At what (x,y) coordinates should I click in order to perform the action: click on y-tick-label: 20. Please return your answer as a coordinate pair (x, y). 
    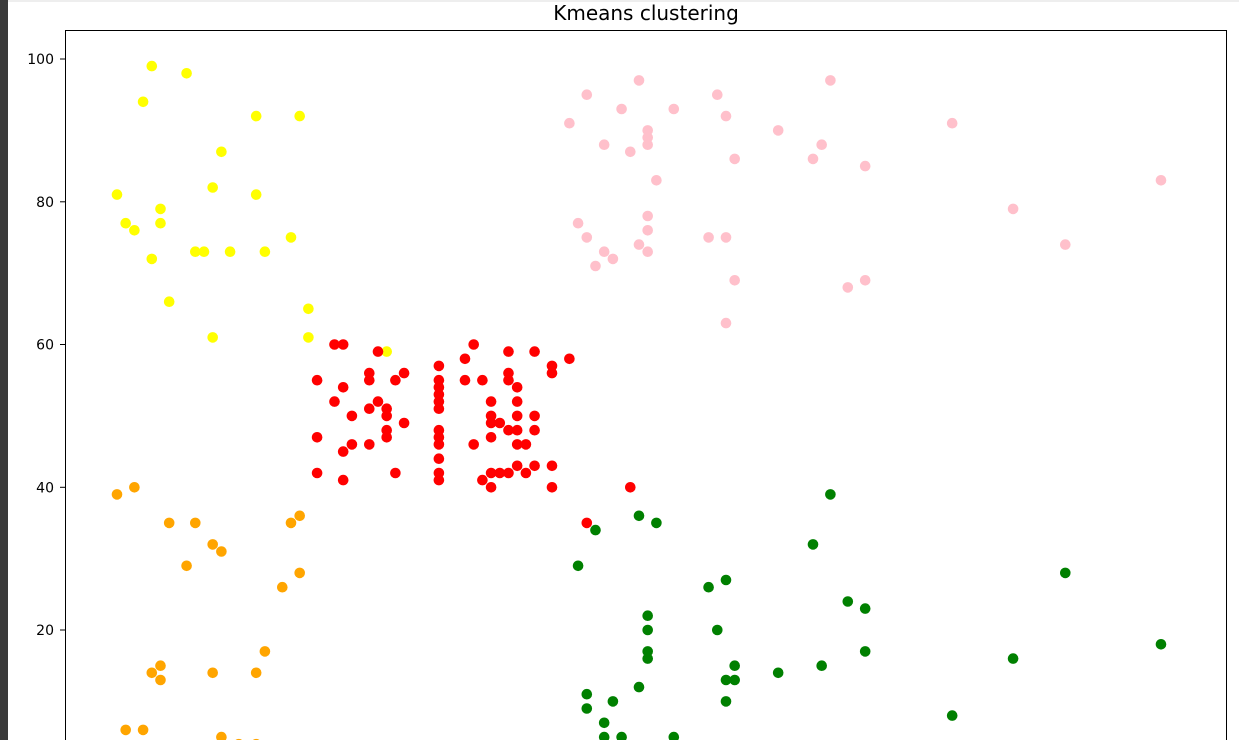
    Looking at the image, I should click on (45, 631).